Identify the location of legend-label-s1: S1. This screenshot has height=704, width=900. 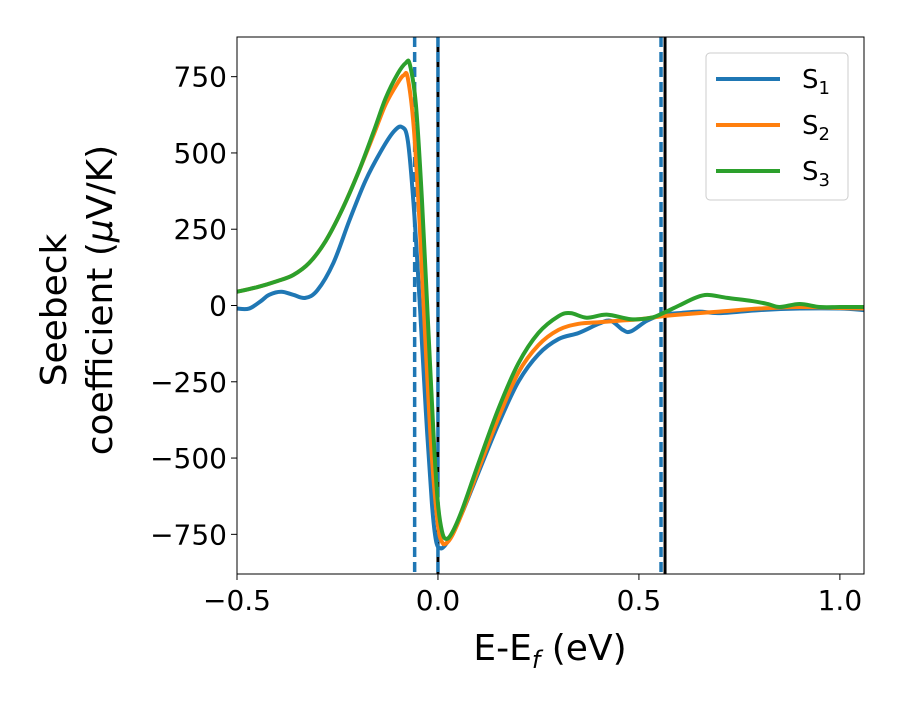
(816, 82).